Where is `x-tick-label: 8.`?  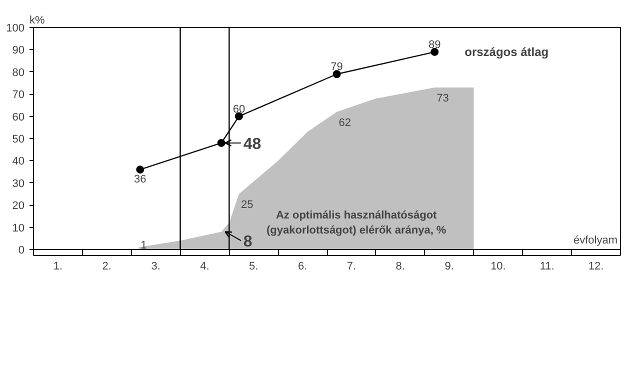 x-tick-label: 8. is located at coordinates (400, 266).